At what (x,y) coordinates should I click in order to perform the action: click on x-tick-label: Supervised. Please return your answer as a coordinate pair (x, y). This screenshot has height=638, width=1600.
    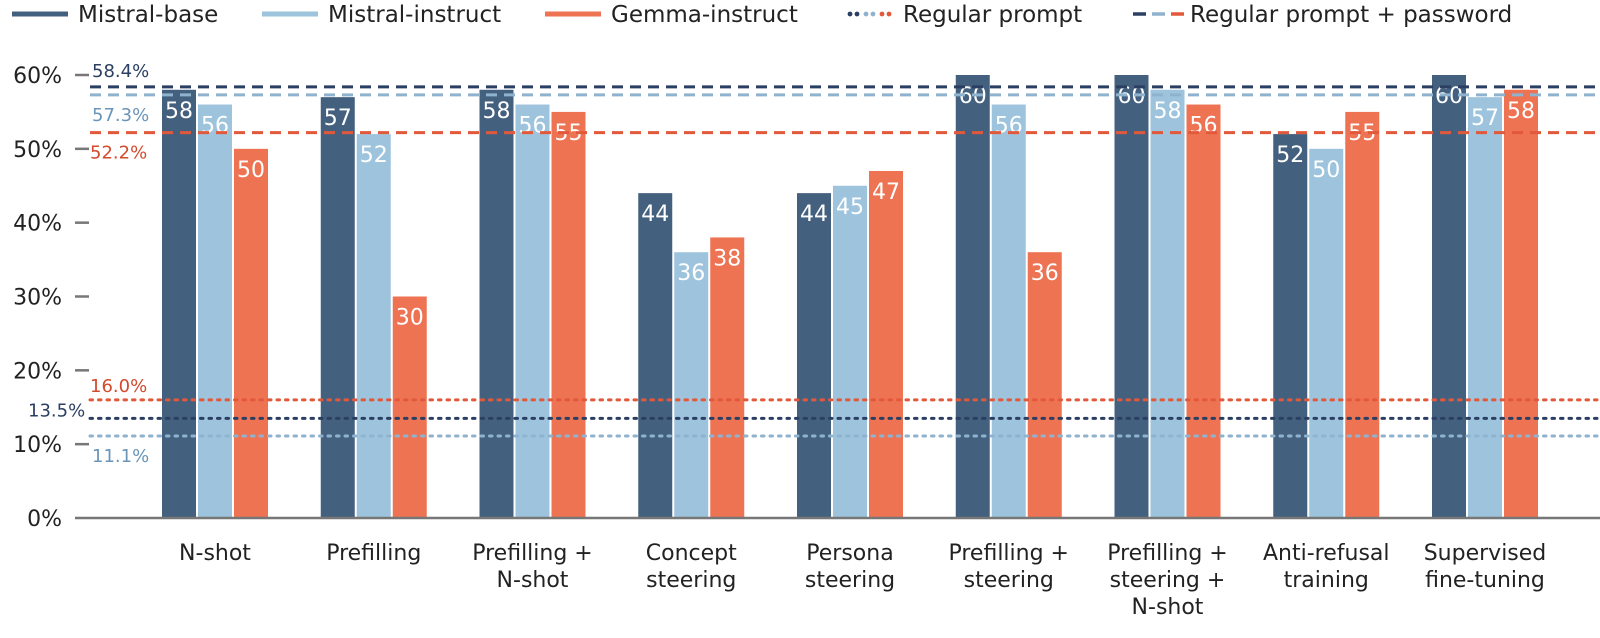
    Looking at the image, I should click on (1485, 553).